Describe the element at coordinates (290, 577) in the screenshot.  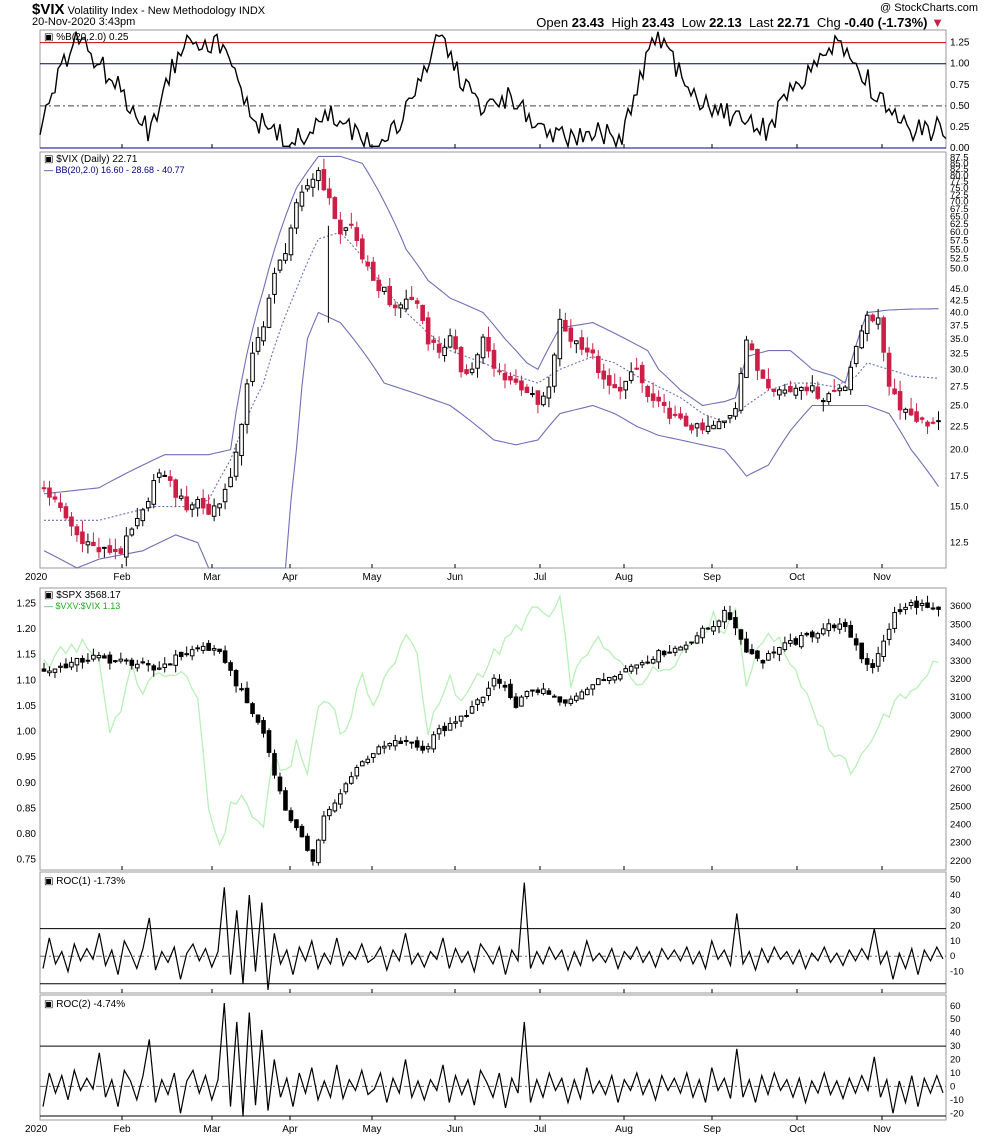
I see `x-tick-label: Apr` at that location.